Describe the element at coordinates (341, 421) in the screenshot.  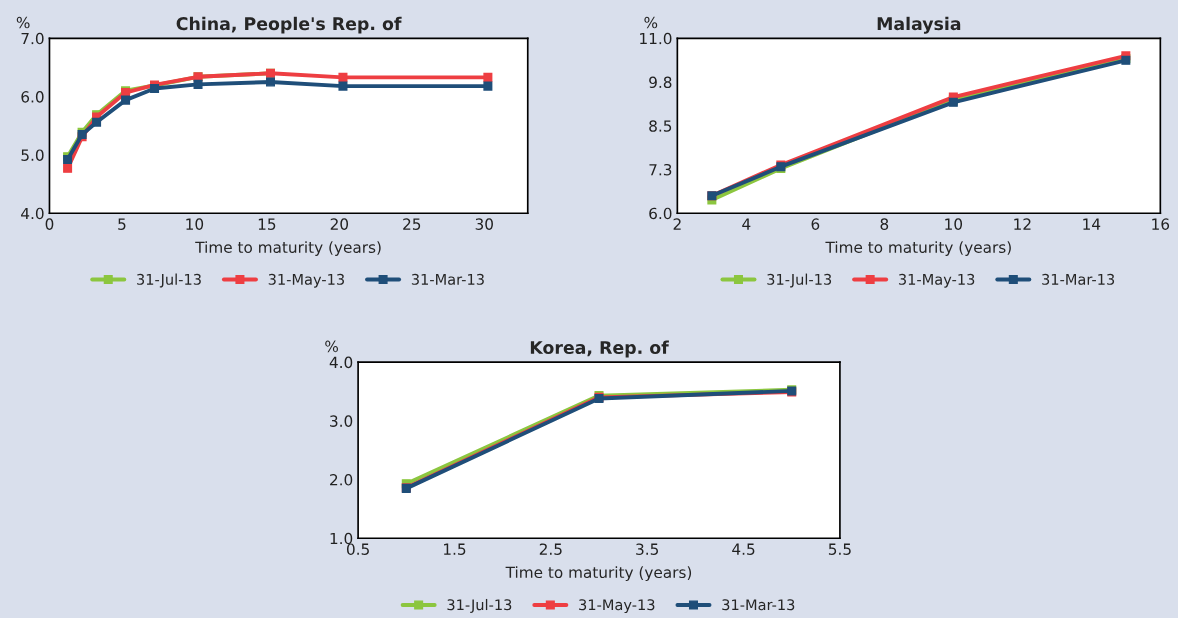
I see `y-tick-label: 3.0` at that location.